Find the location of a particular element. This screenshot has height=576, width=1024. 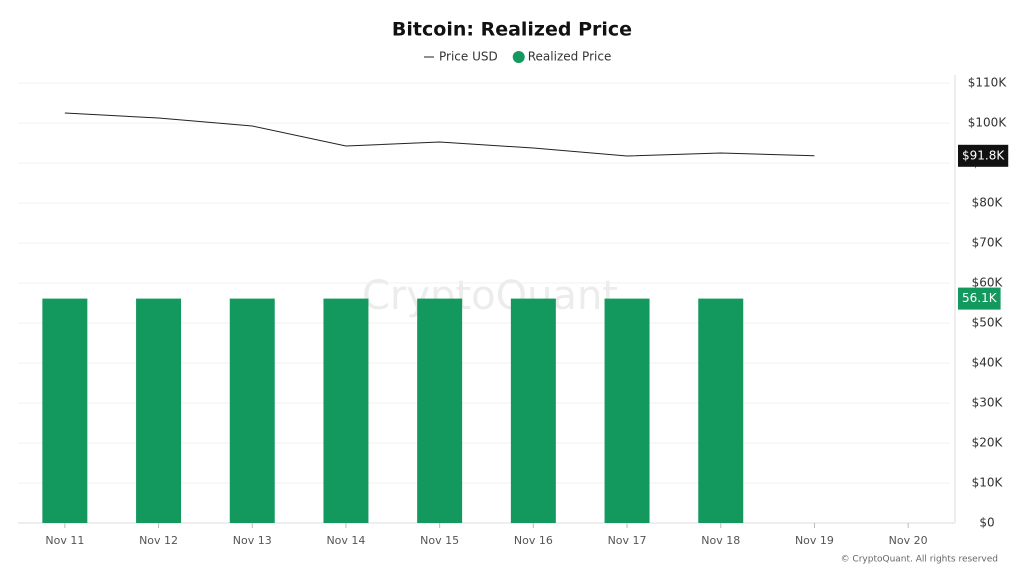

last-value-label: $91.8K is located at coordinates (983, 155).